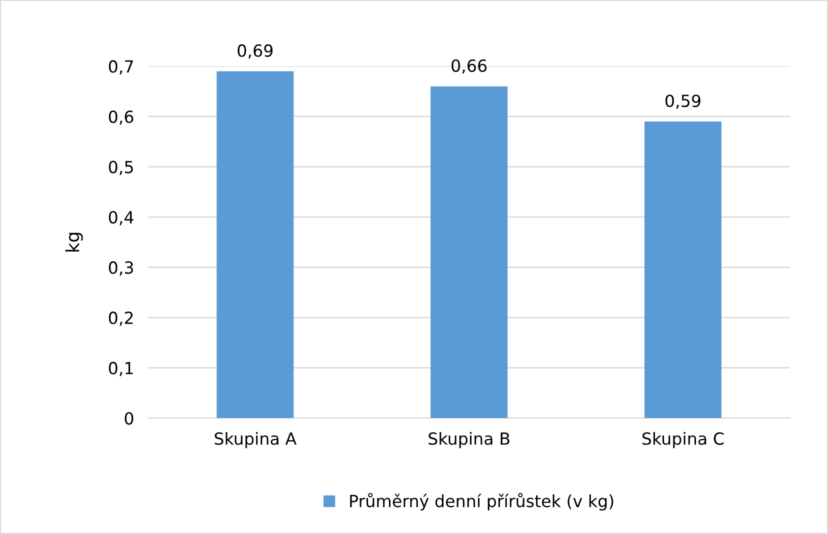 The height and width of the screenshot is (534, 828). What do you see at coordinates (683, 440) in the screenshot?
I see `x-tick-label: Skupina C` at bounding box center [683, 440].